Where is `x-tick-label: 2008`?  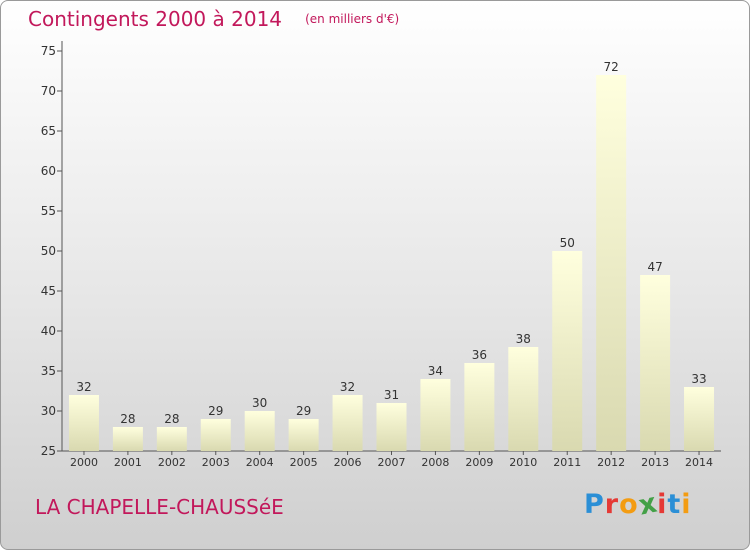 x-tick-label: 2008 is located at coordinates (435, 462).